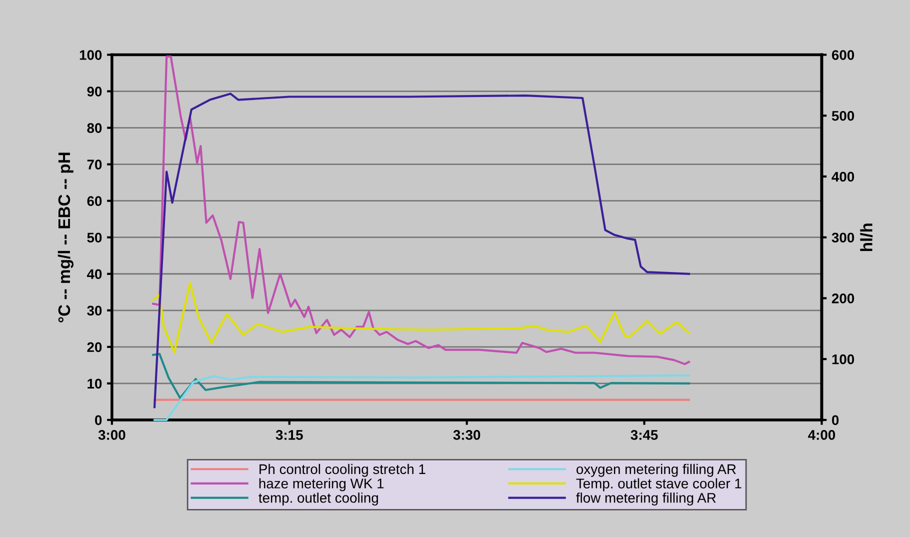 This screenshot has width=910, height=537. I want to click on y-tick-label: 10, so click(95, 383).